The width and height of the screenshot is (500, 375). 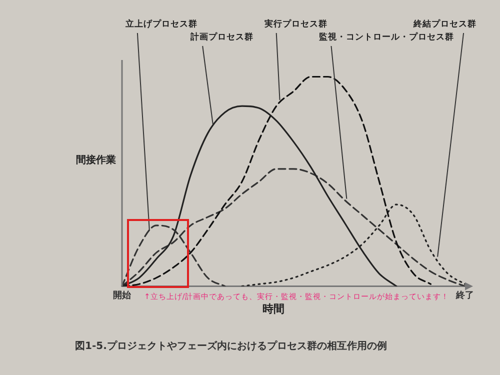 I want to click on x-tick-label: 終了, so click(x=464, y=295).